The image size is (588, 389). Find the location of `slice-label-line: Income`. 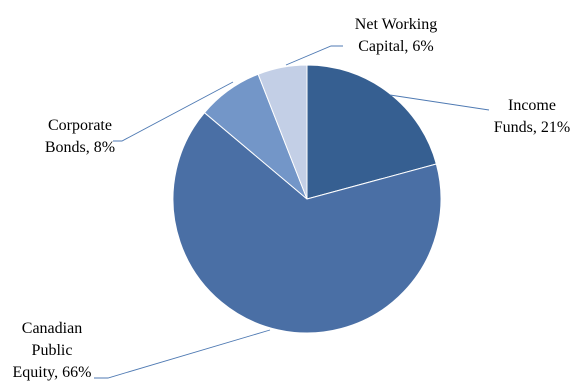

slice-label-line: Income is located at coordinates (532, 105).